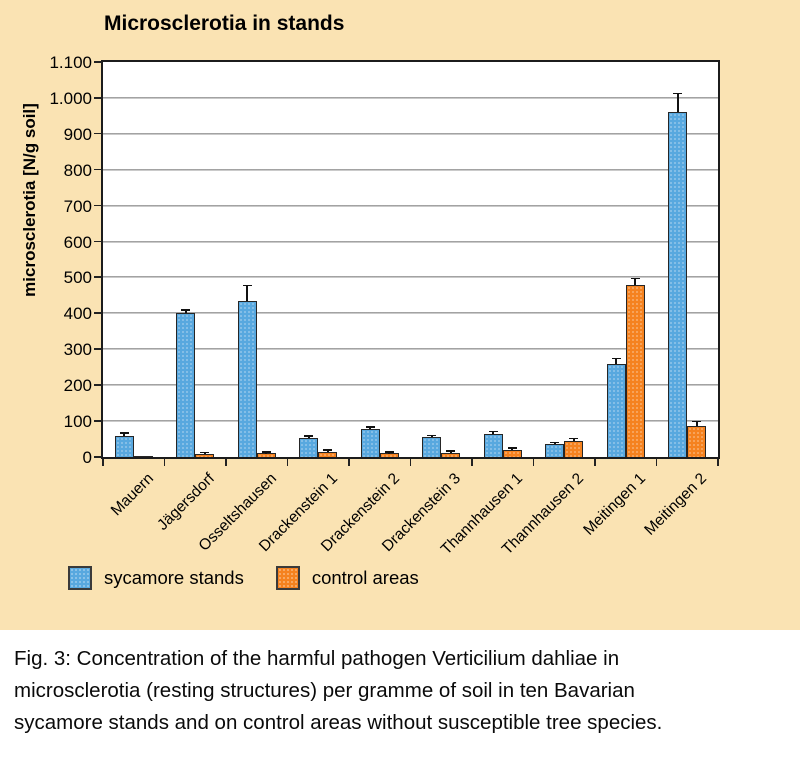 This screenshot has height=759, width=800. I want to click on legend: sycamore stands control areas, so click(243, 578).